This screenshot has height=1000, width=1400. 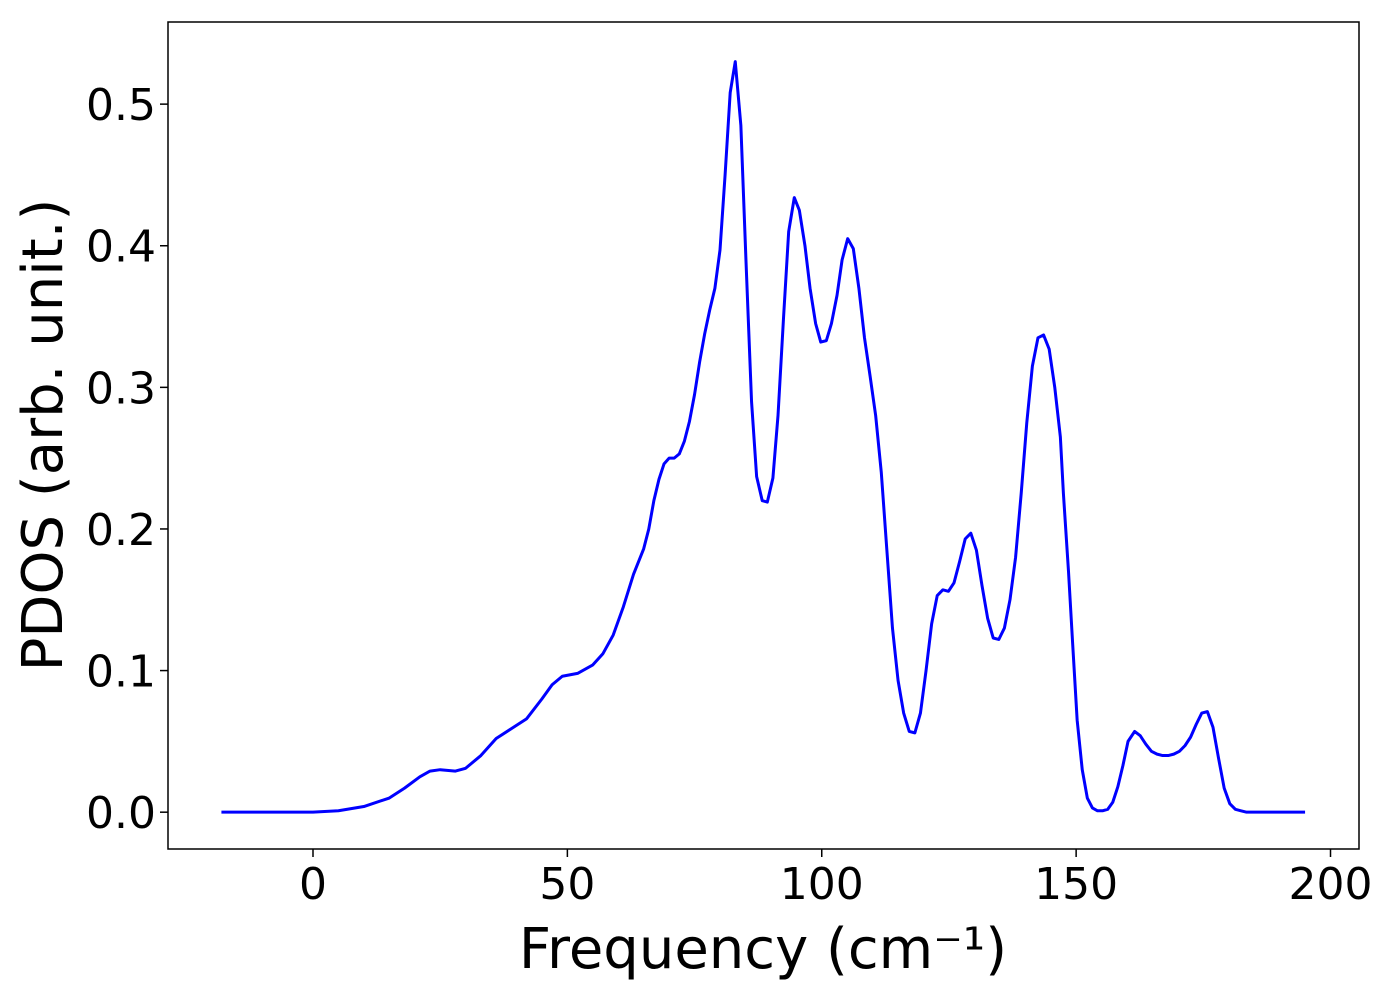 I want to click on y-axis-label: PDOS (arb. unit.), so click(x=43, y=435).